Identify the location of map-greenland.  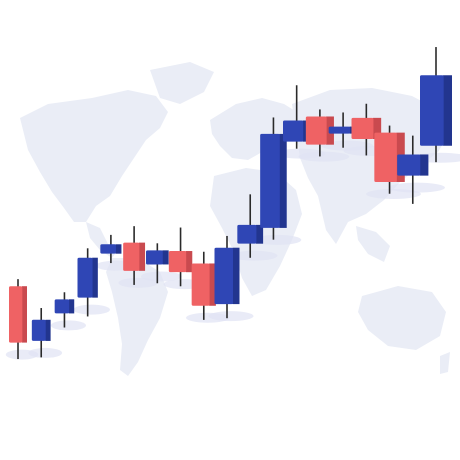
(182, 83).